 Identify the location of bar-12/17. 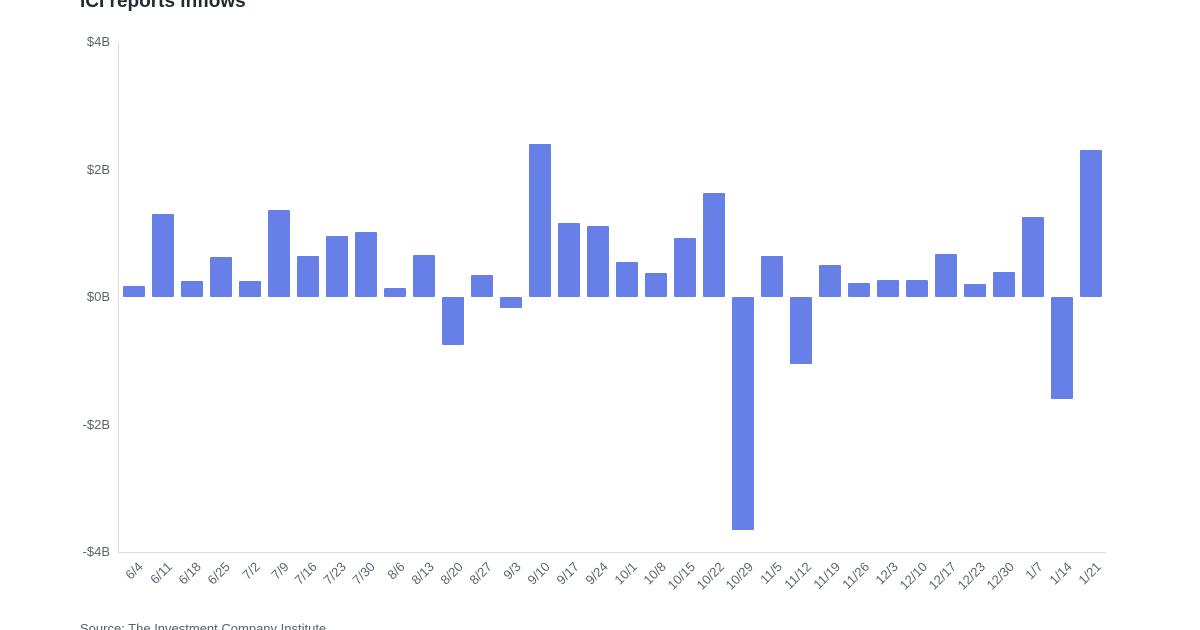
(946, 275).